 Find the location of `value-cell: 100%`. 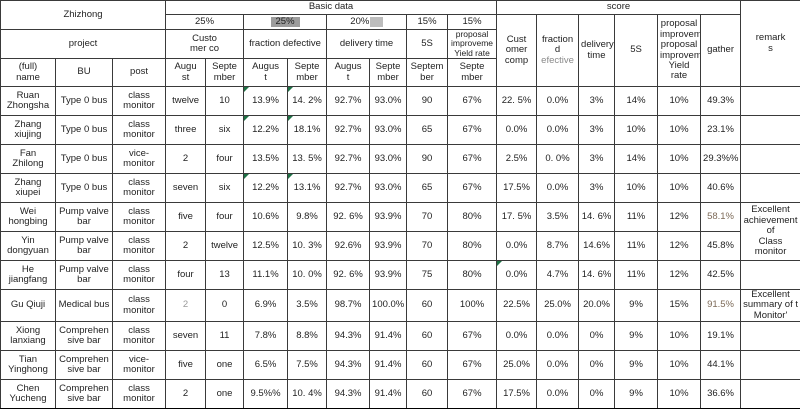

value-cell: 100% is located at coordinates (472, 306).